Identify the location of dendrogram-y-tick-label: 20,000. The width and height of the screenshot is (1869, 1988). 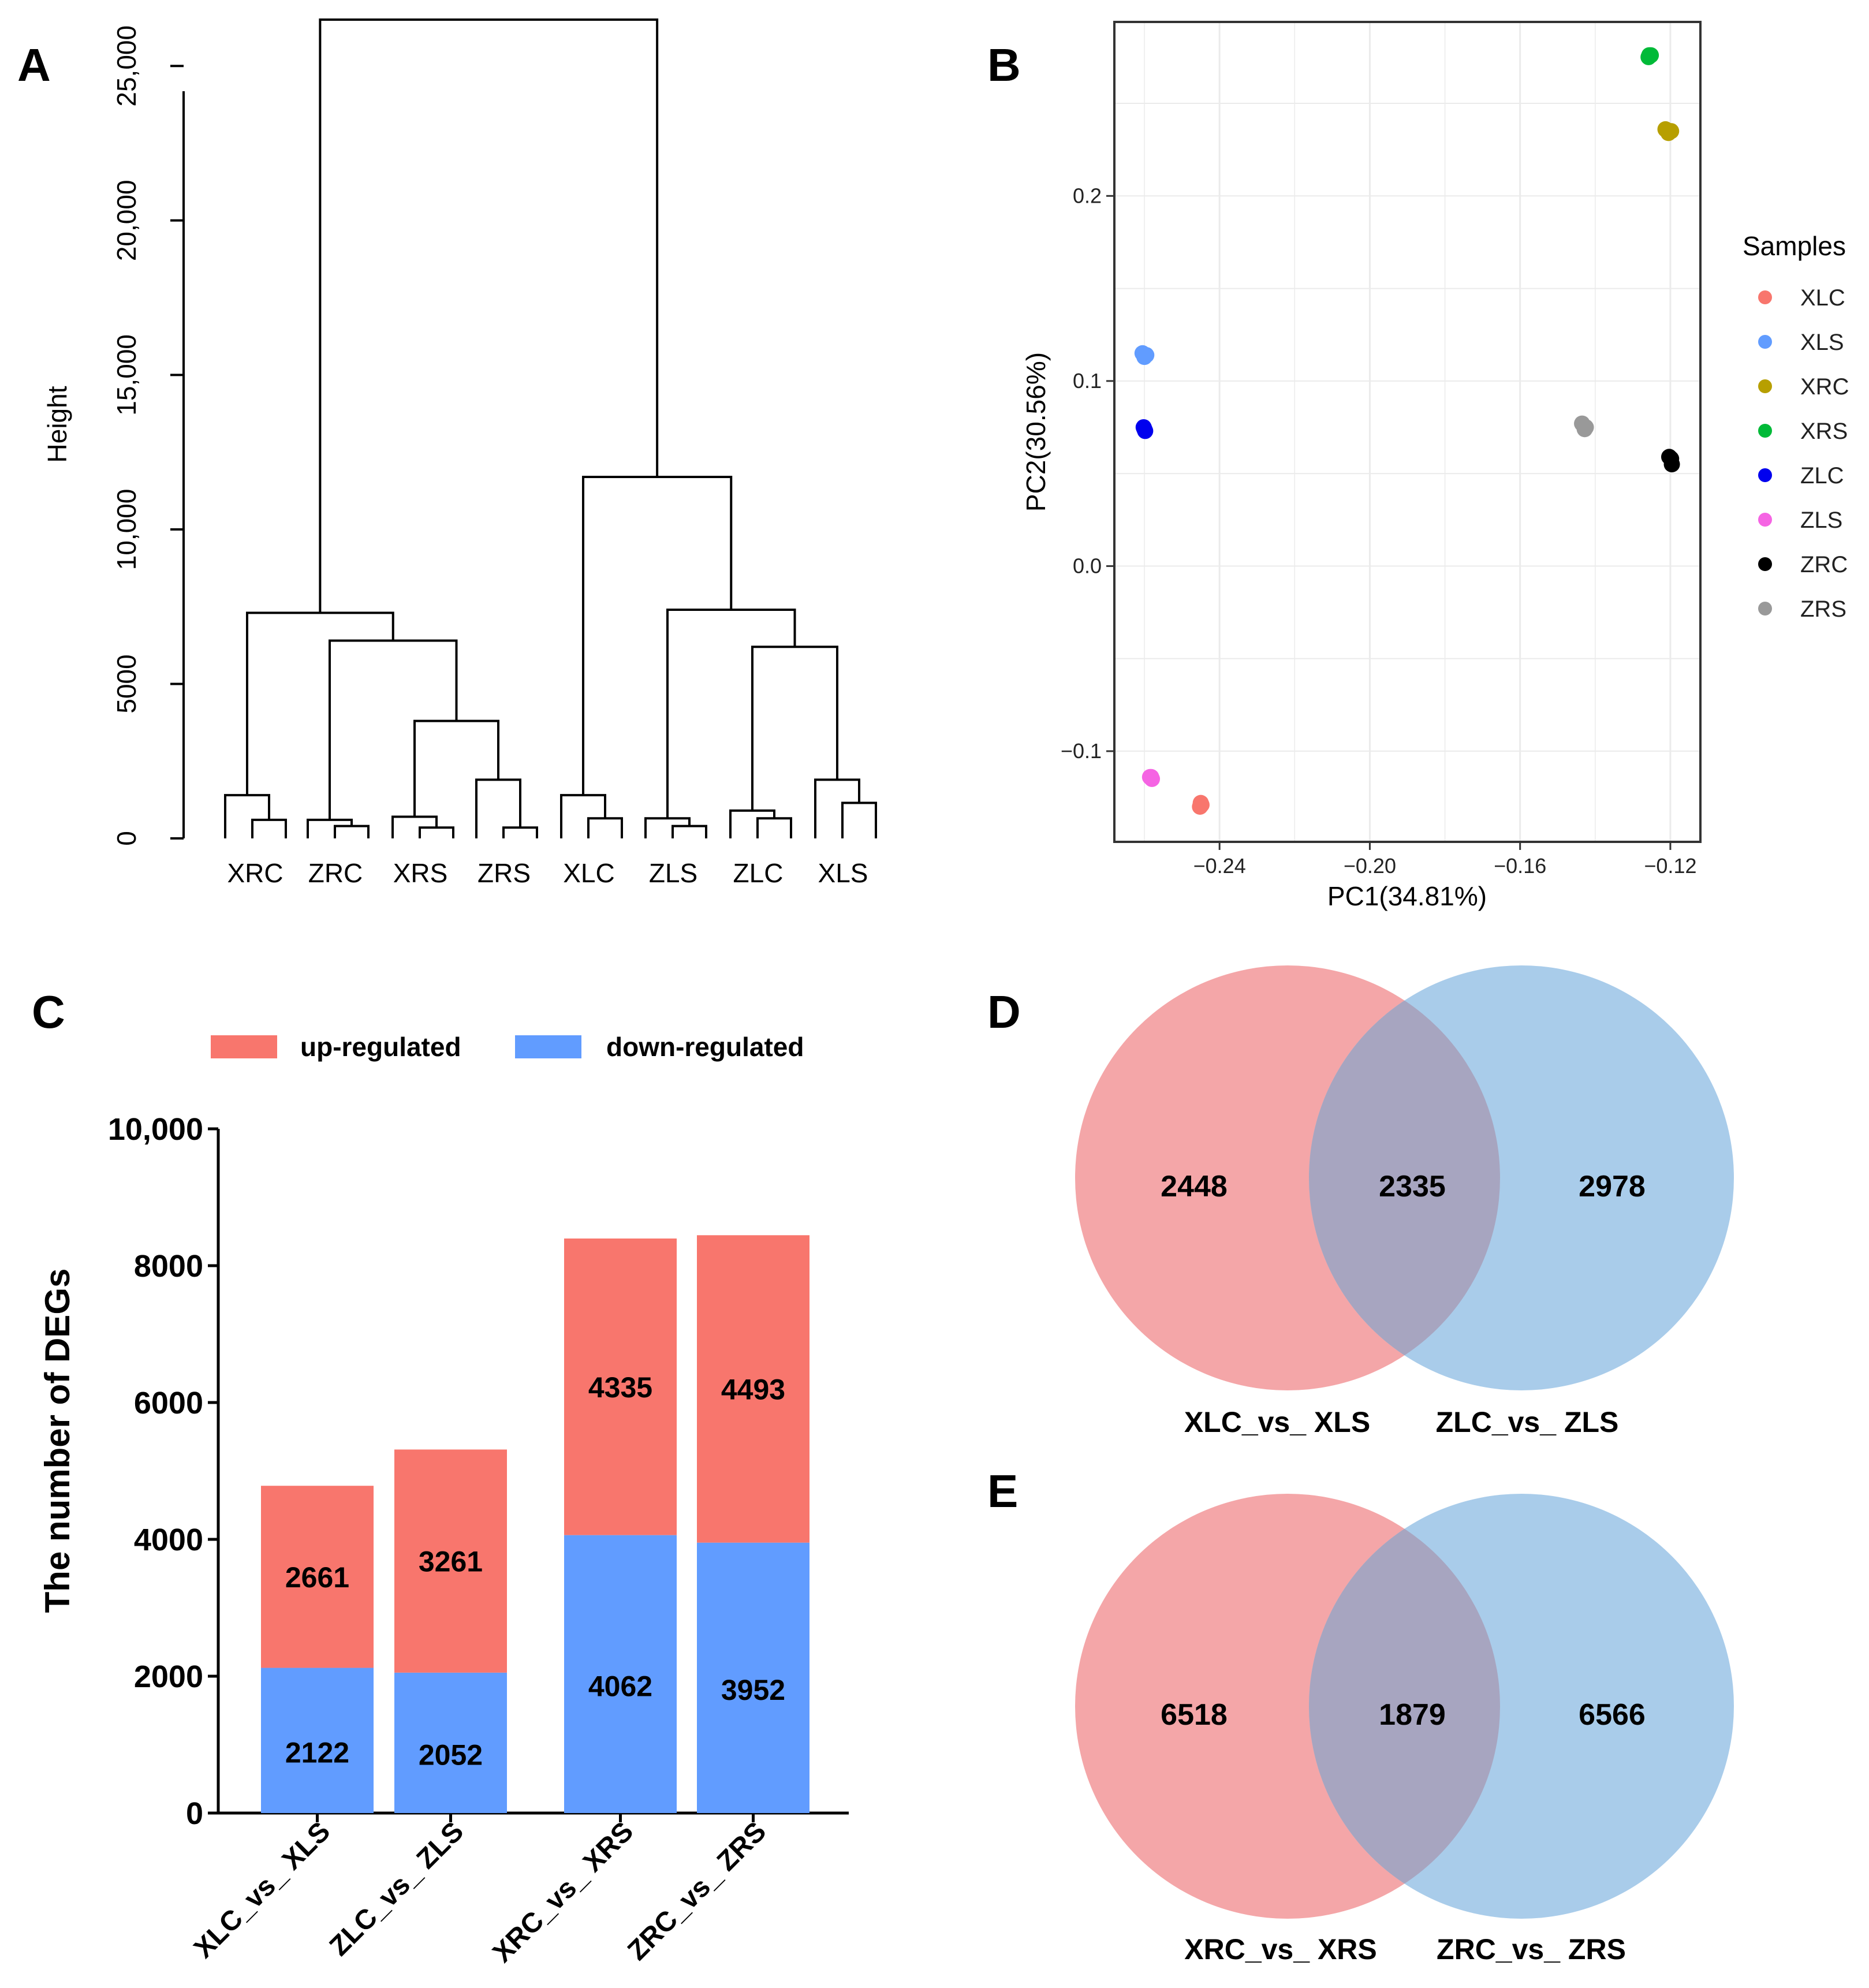
(126, 221).